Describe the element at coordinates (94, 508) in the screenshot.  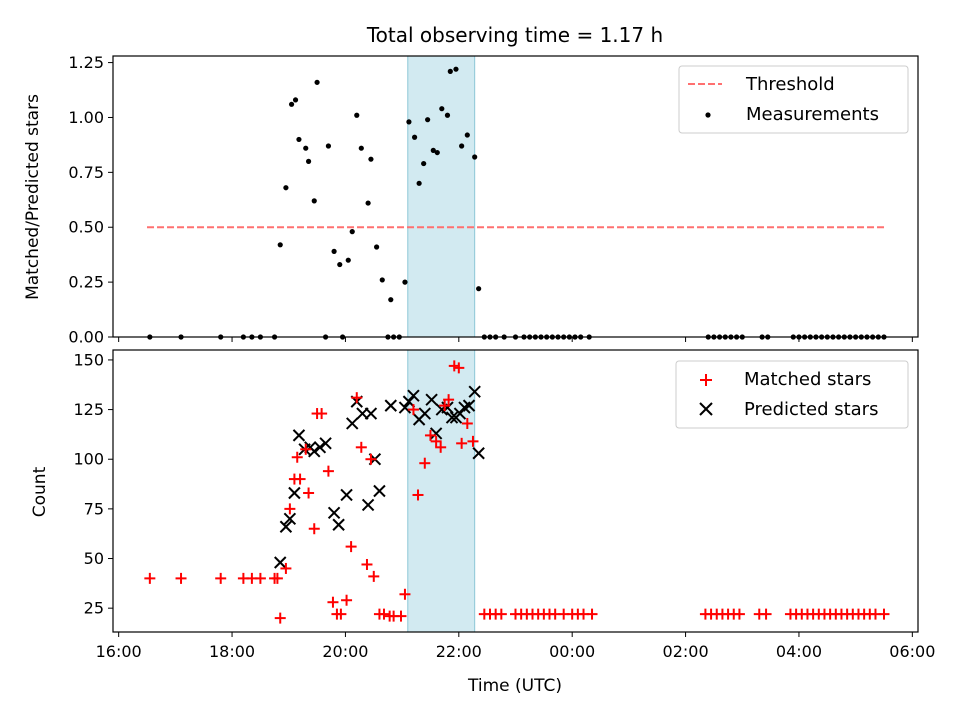
I see `y-tick-label: 75` at that location.